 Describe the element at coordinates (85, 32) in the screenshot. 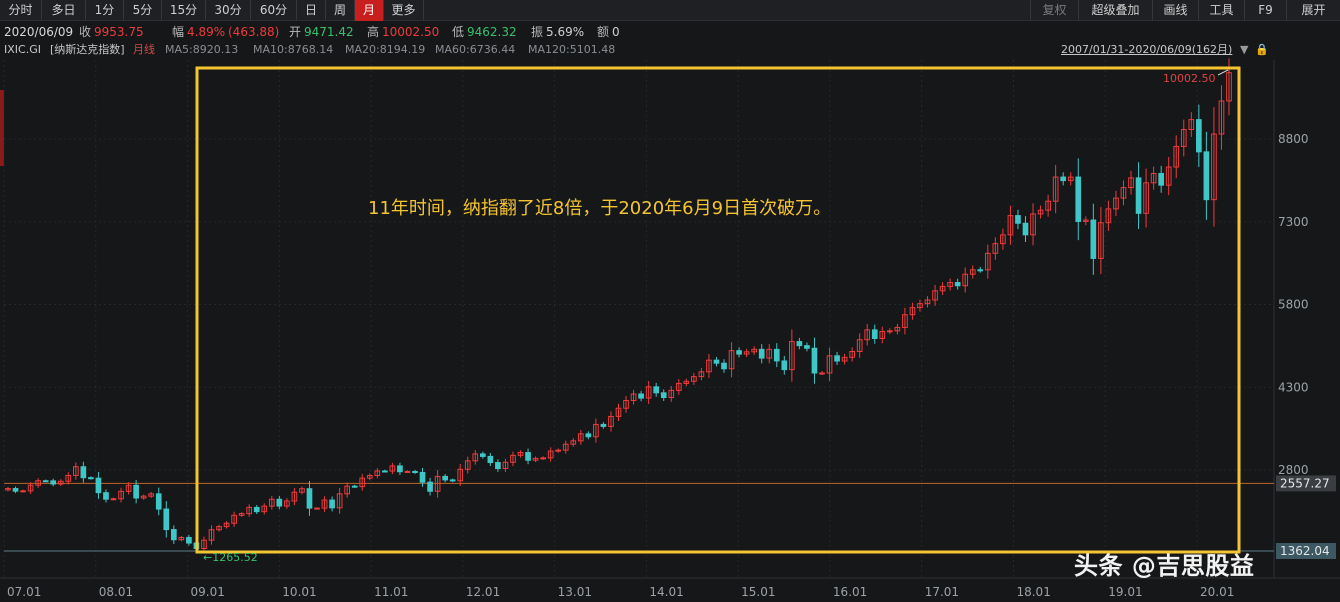

I see `close-label: 收` at that location.